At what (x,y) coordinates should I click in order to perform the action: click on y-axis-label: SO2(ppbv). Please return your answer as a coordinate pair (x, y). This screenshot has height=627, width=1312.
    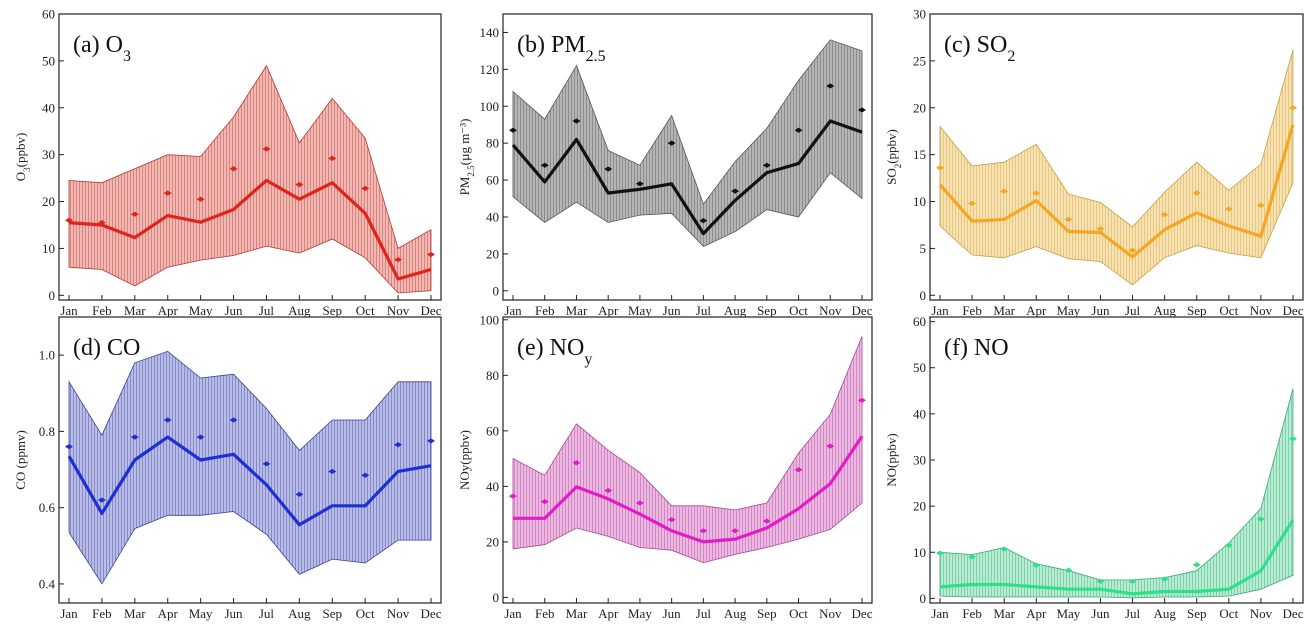
    Looking at the image, I should click on (893, 157).